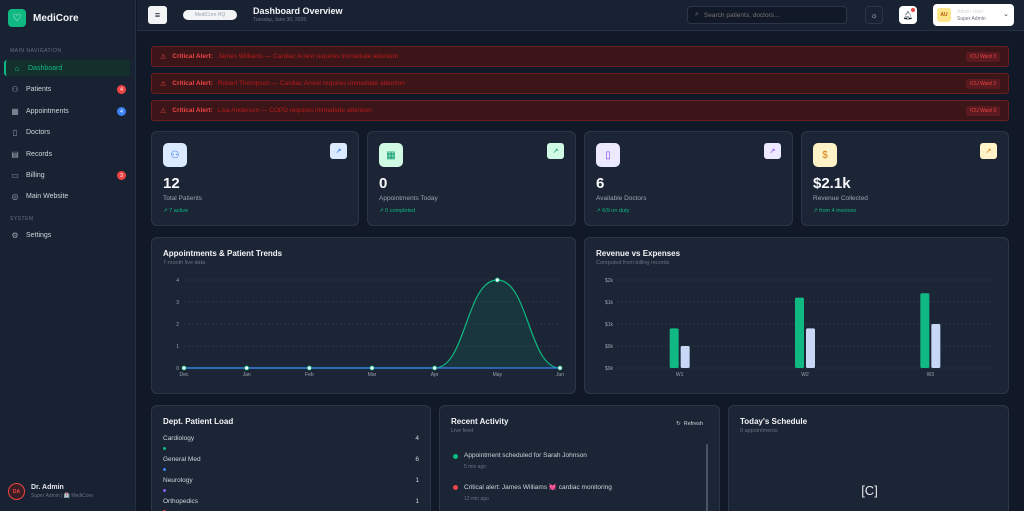 This screenshot has height=511, width=1024. What do you see at coordinates (67, 235) in the screenshot?
I see `sidebar-item-settings: ⚙ Settings` at bounding box center [67, 235].